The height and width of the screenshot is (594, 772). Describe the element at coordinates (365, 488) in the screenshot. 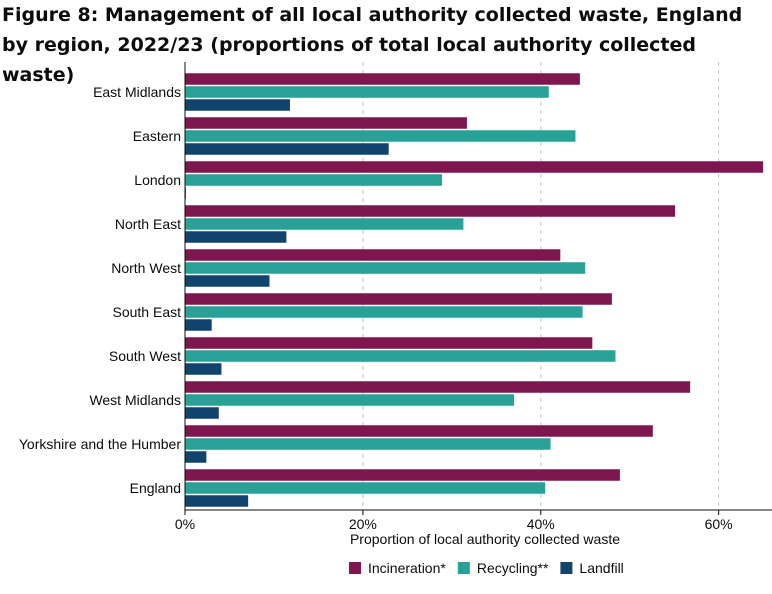

I see `bar-england-recycling` at that location.